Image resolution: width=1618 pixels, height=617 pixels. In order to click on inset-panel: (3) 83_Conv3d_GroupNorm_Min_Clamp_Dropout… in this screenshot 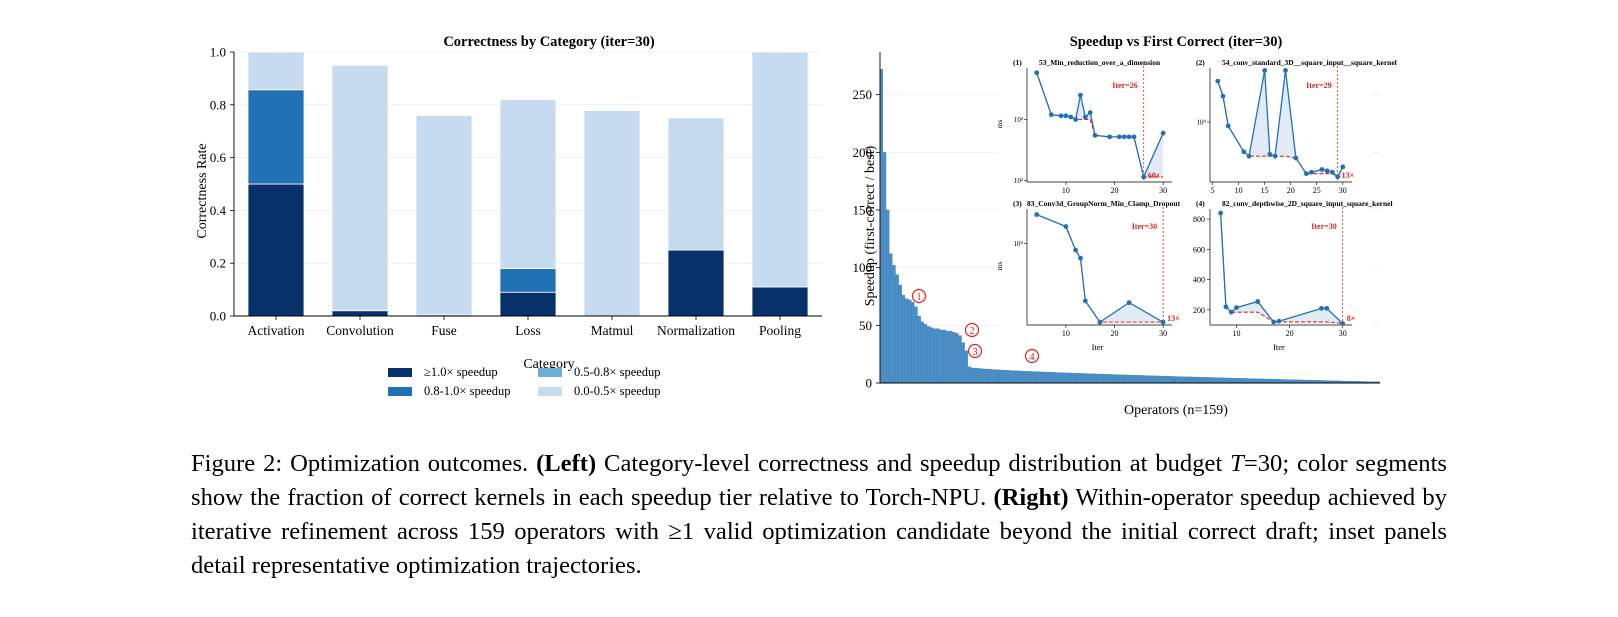, I will do `click(1093, 274)`.